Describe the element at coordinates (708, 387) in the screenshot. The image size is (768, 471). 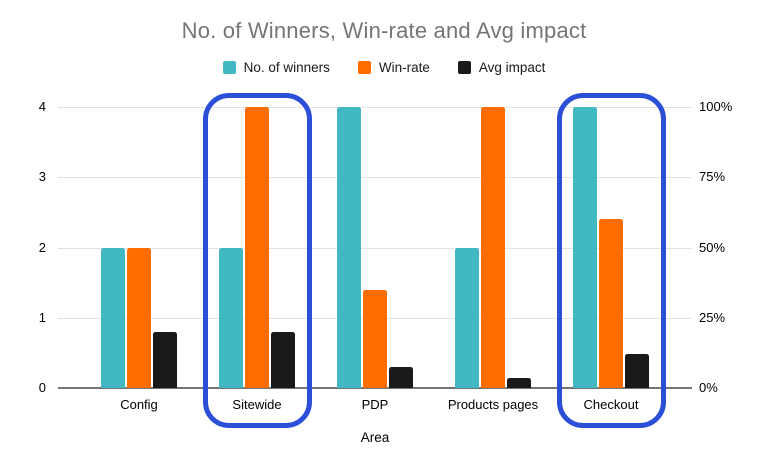
I see `y-axis-tick-right: 0%` at that location.